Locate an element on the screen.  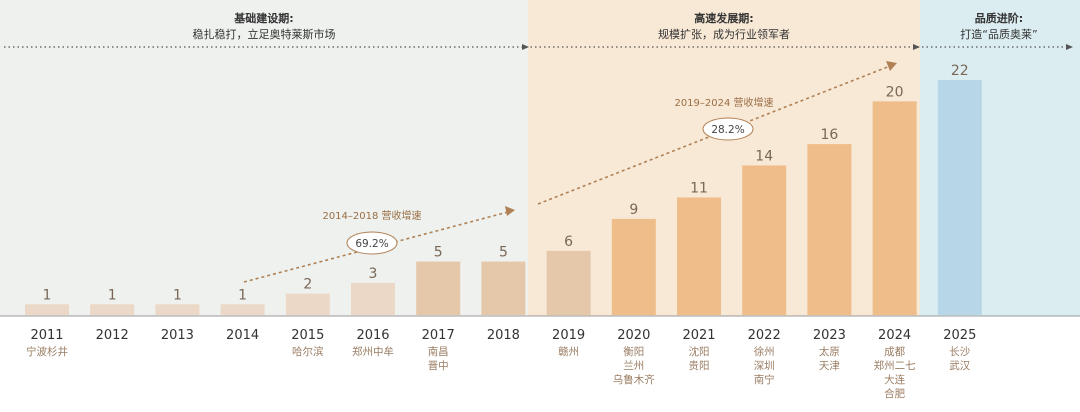
growth-value-1: 69.2% is located at coordinates (371, 244).